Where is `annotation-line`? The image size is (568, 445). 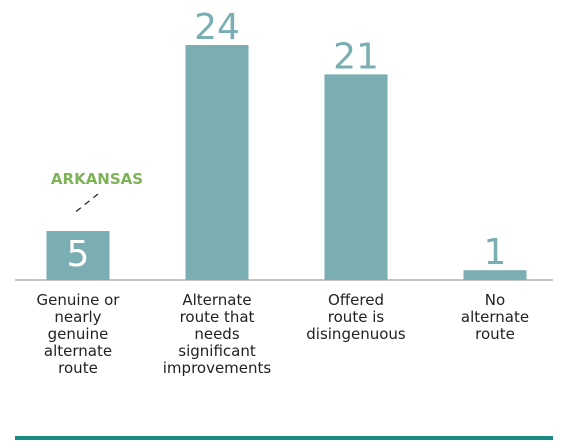 annotation-line is located at coordinates (85, 204).